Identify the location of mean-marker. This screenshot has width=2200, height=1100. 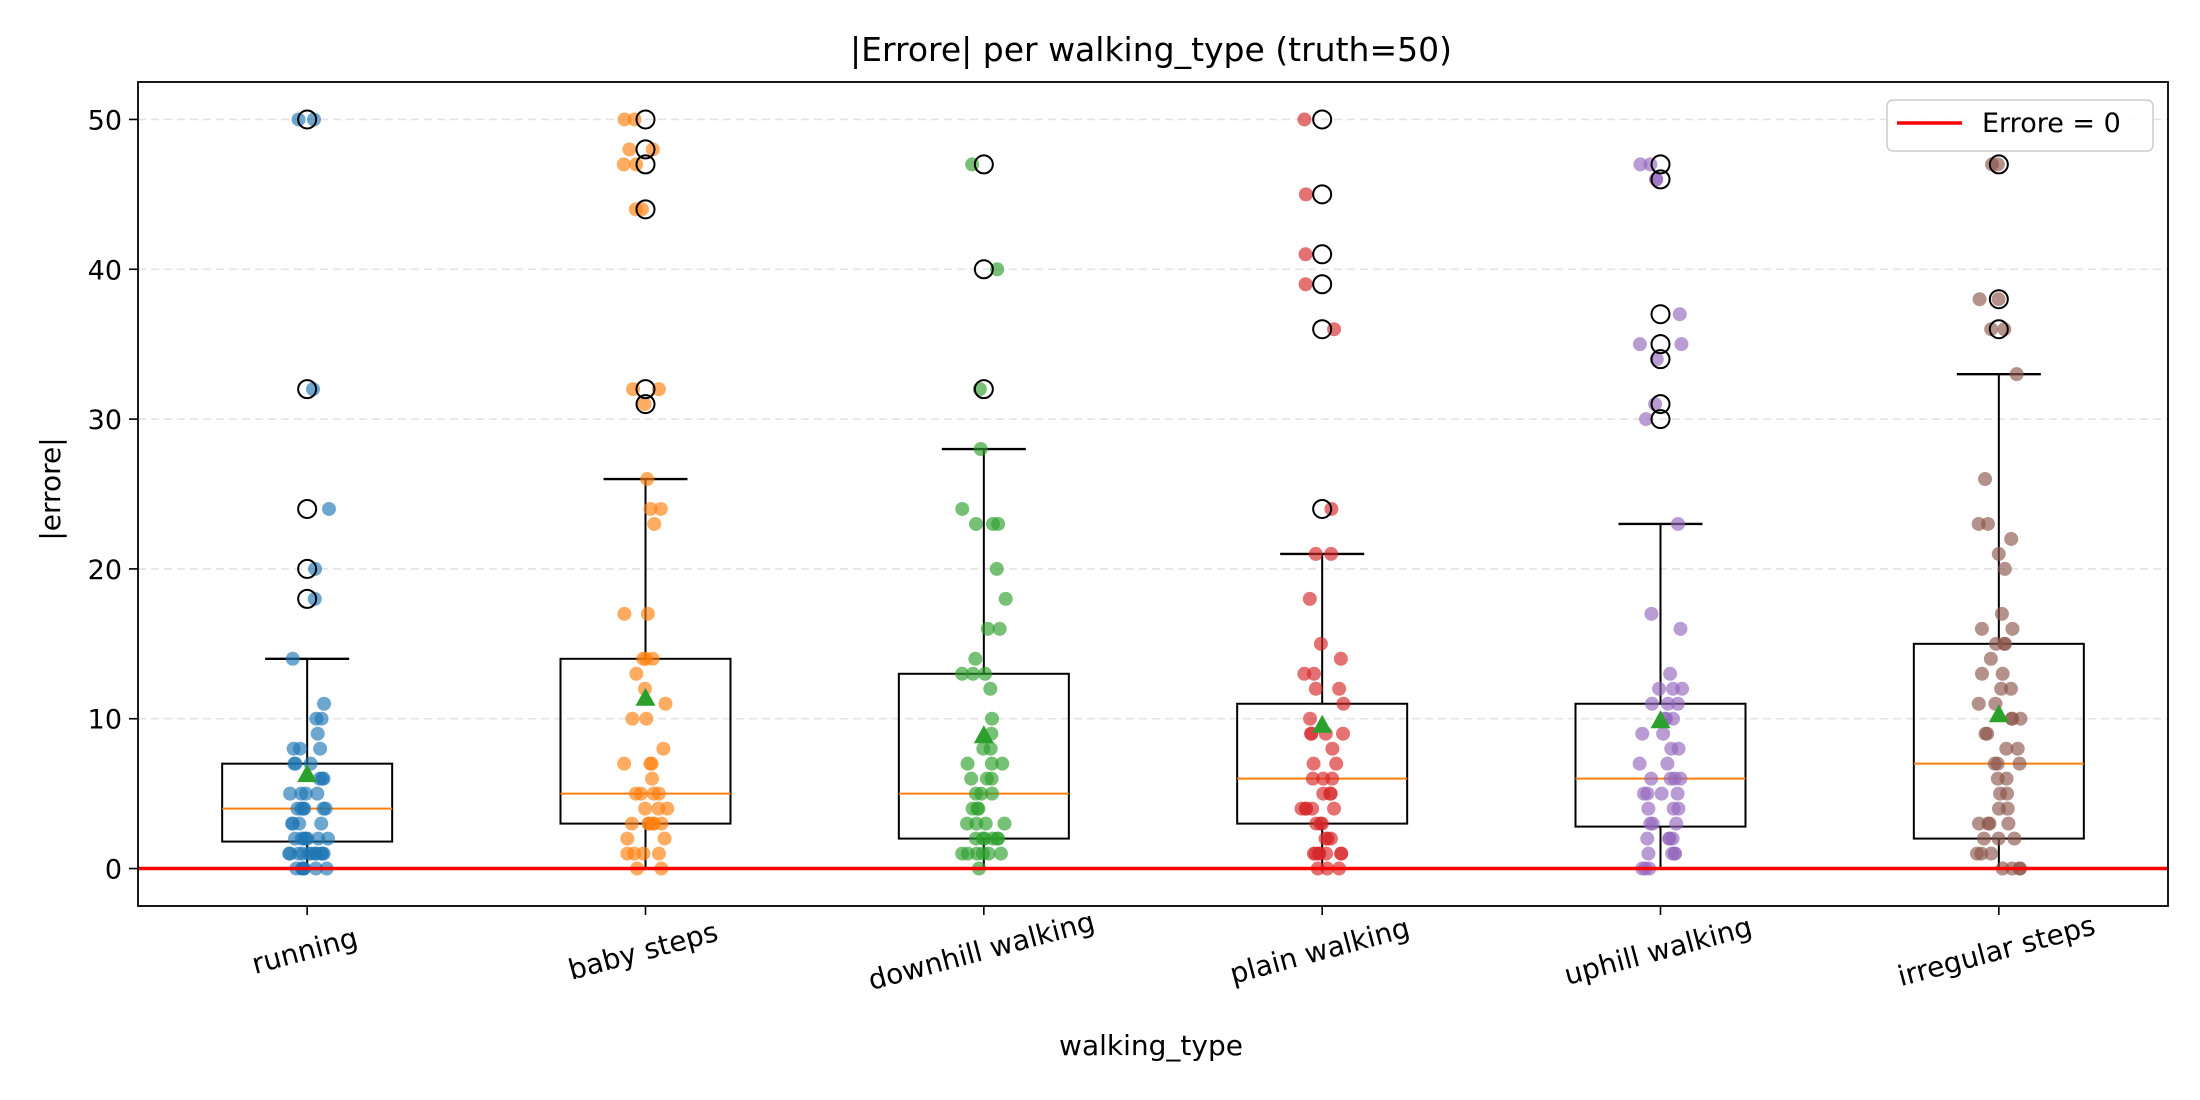
(307, 773).